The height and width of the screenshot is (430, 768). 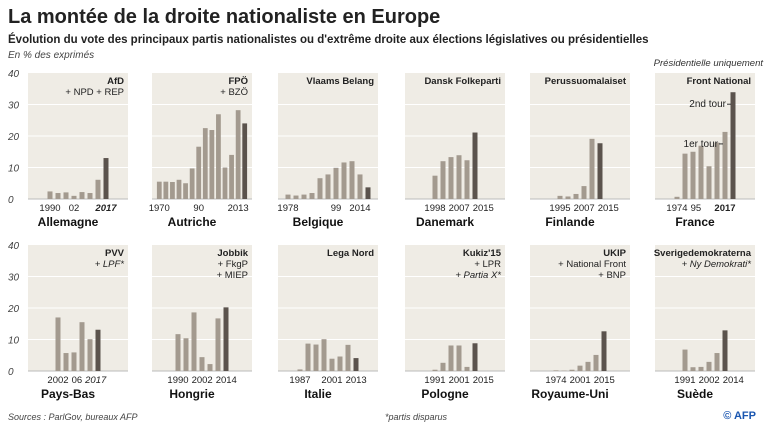 What do you see at coordinates (717, 264) in the screenshot?
I see `party-label: + Ny Demokrati*` at bounding box center [717, 264].